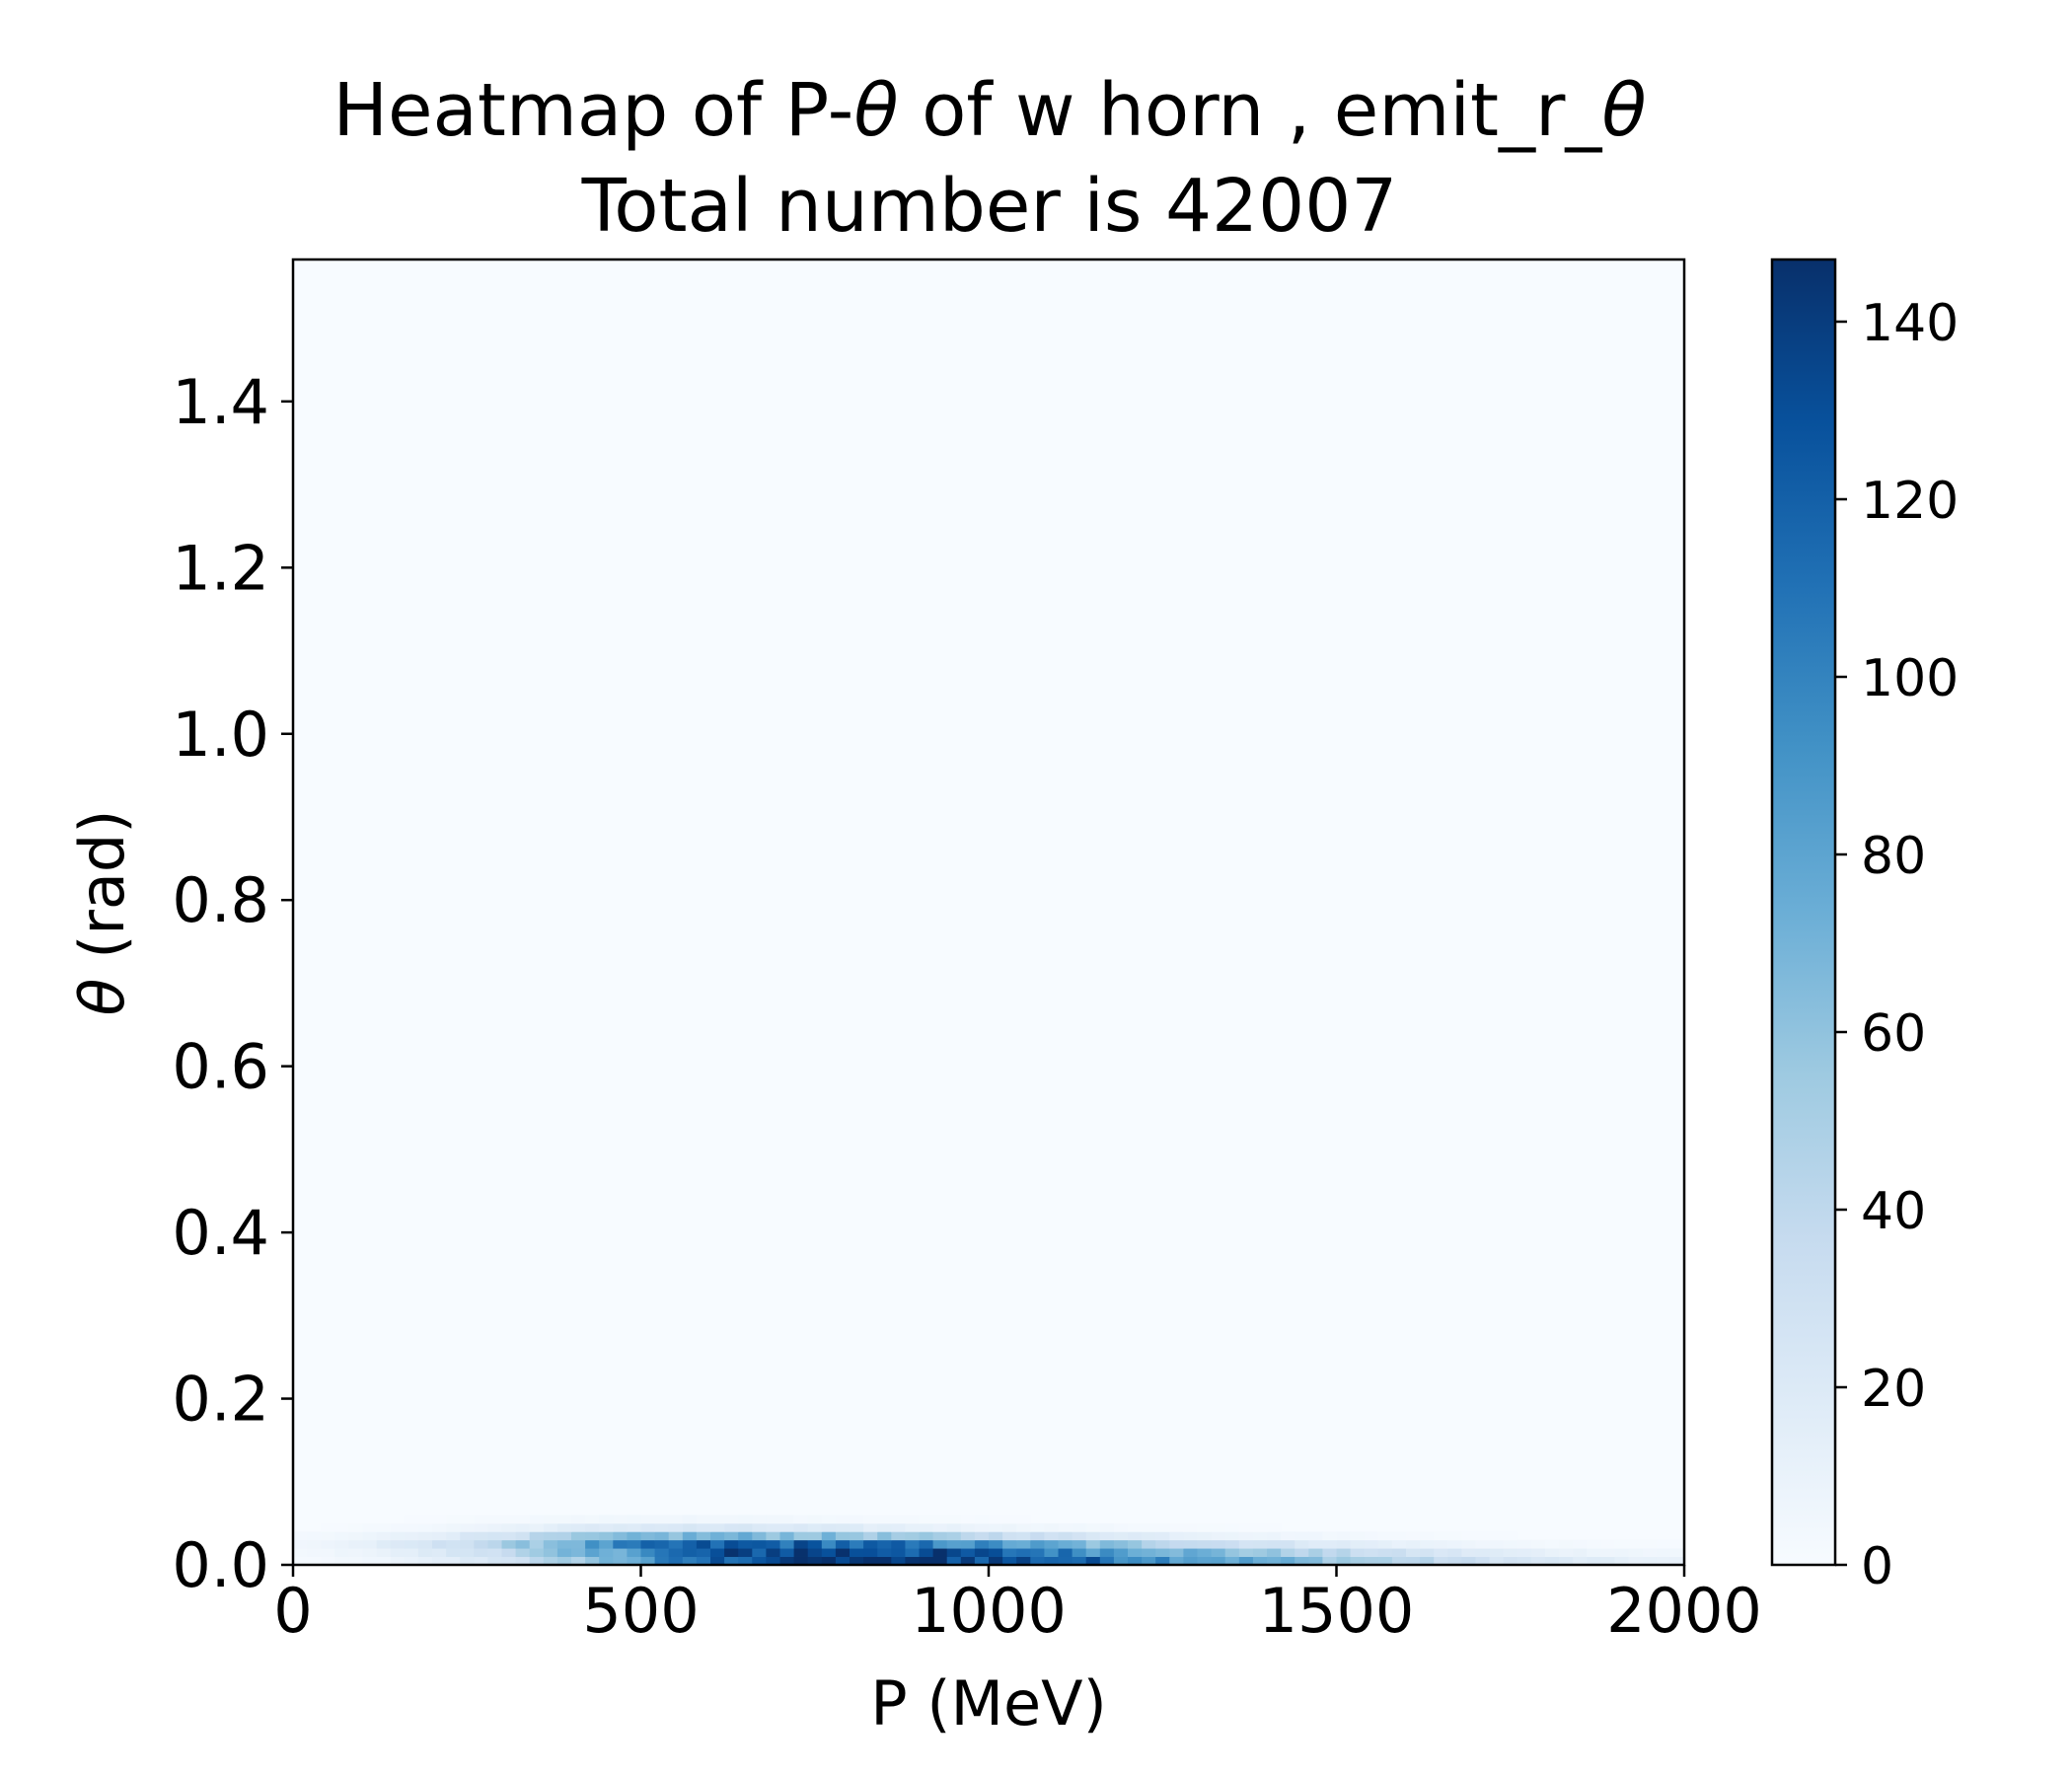 Image resolution: width=2072 pixels, height=1776 pixels. What do you see at coordinates (221, 900) in the screenshot?
I see `y-tick-label: 0.8` at bounding box center [221, 900].